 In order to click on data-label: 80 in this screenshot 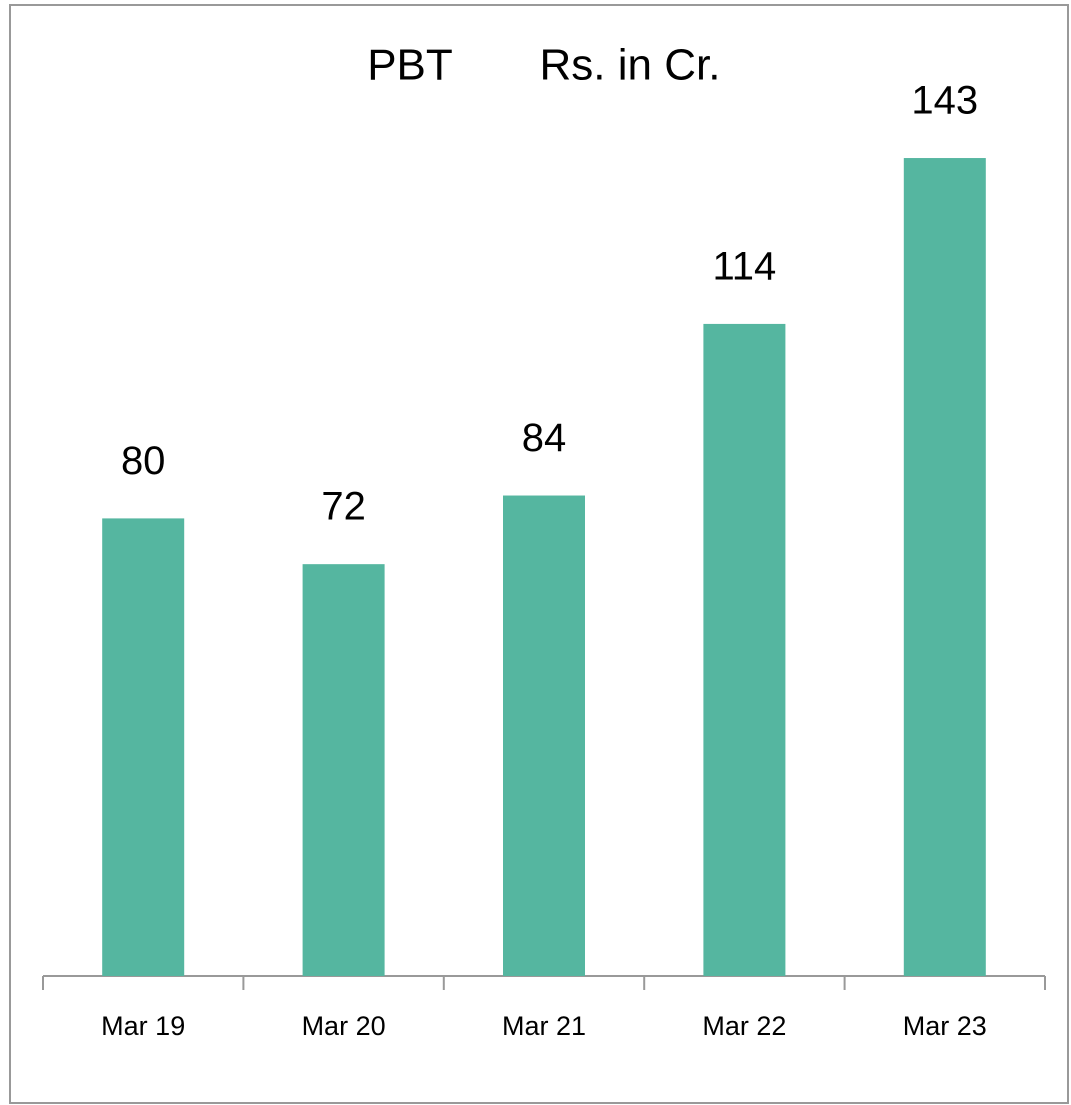, I will do `click(143, 461)`.